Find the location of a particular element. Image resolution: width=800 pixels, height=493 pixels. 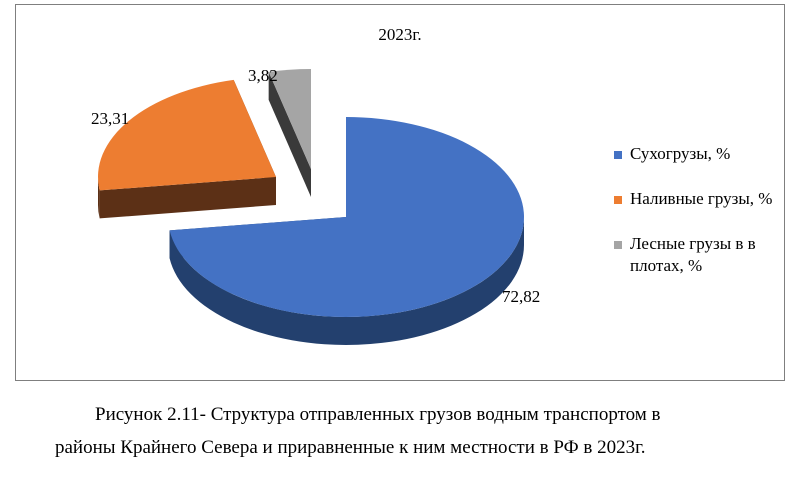

legend-label-dry-cargo: Сухогрузы, % is located at coordinates (680, 153).